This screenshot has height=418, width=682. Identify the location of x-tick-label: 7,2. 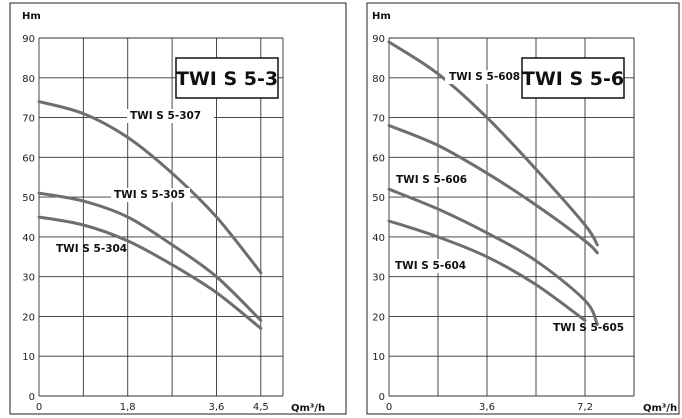
(585, 407).